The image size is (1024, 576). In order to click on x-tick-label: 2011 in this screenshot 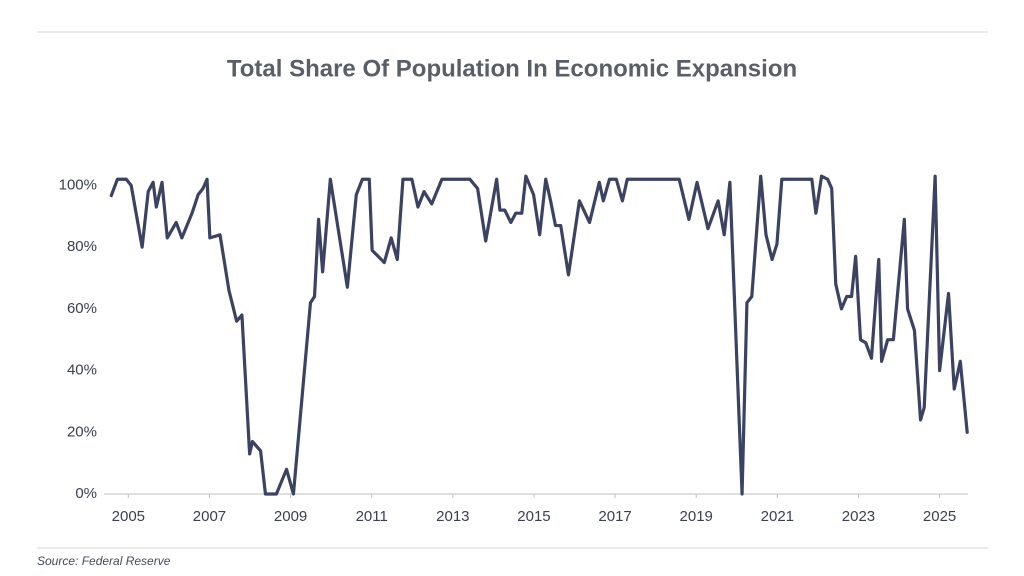, I will do `click(372, 516)`.